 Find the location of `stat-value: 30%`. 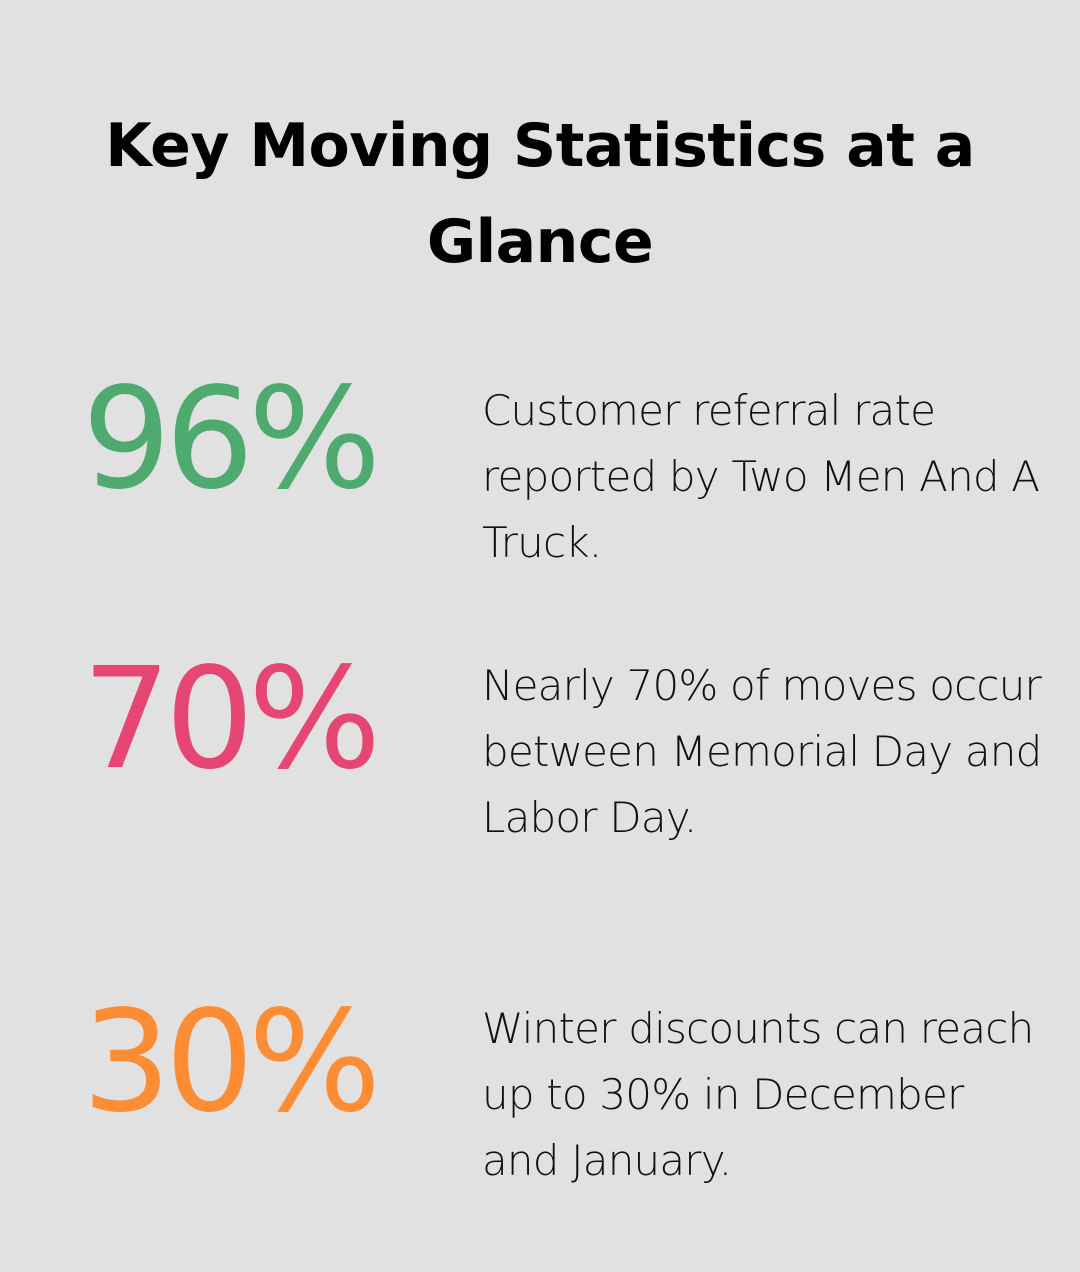

stat-value: 30% is located at coordinates (231, 1062).